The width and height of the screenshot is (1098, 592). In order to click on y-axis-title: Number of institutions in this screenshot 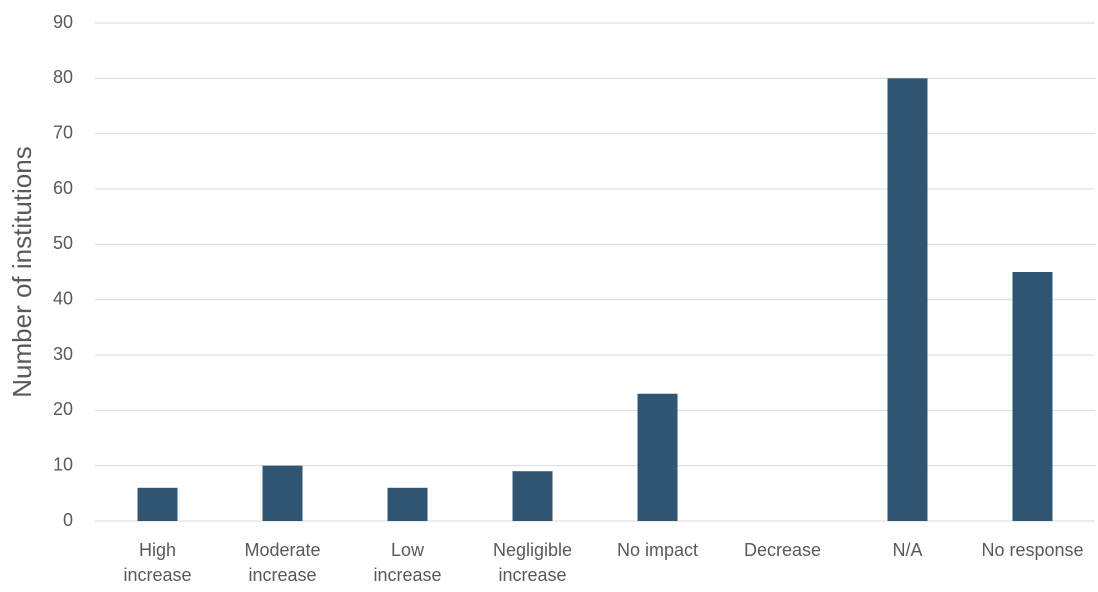, I will do `click(22, 271)`.